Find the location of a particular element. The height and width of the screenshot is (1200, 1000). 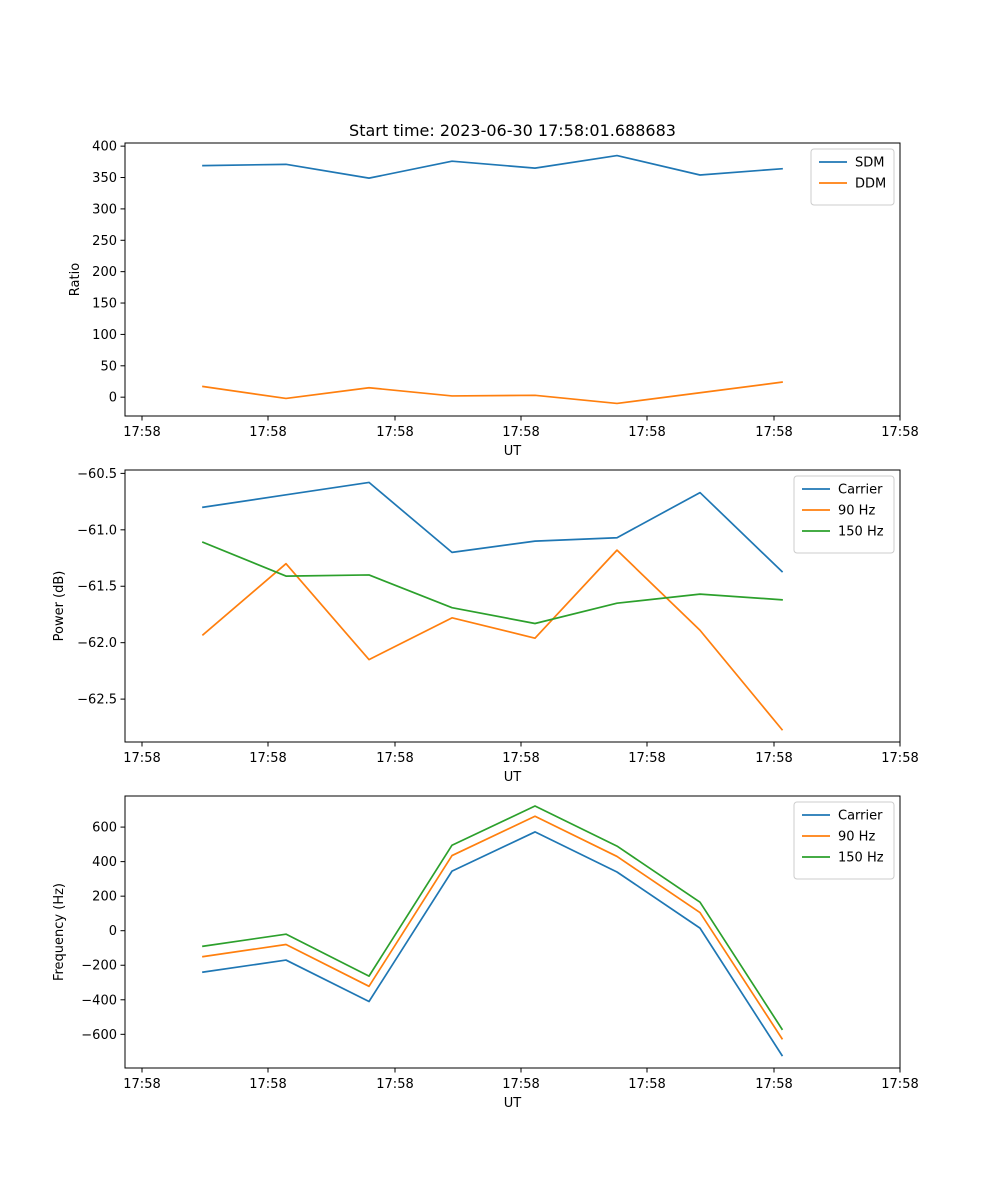

y-tick-label: −62.0 is located at coordinates (97, 643).